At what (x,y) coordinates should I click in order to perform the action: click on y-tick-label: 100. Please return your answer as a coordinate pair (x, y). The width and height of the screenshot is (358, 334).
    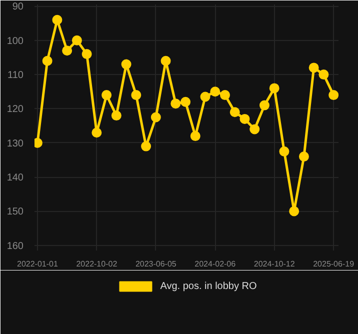
    Looking at the image, I should click on (15, 41).